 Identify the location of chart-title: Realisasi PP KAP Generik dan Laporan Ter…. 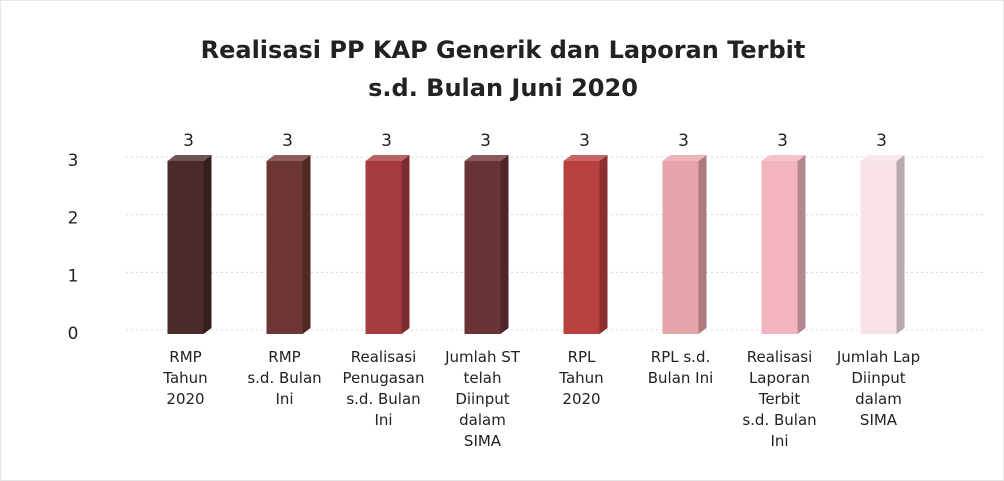
(503, 69).